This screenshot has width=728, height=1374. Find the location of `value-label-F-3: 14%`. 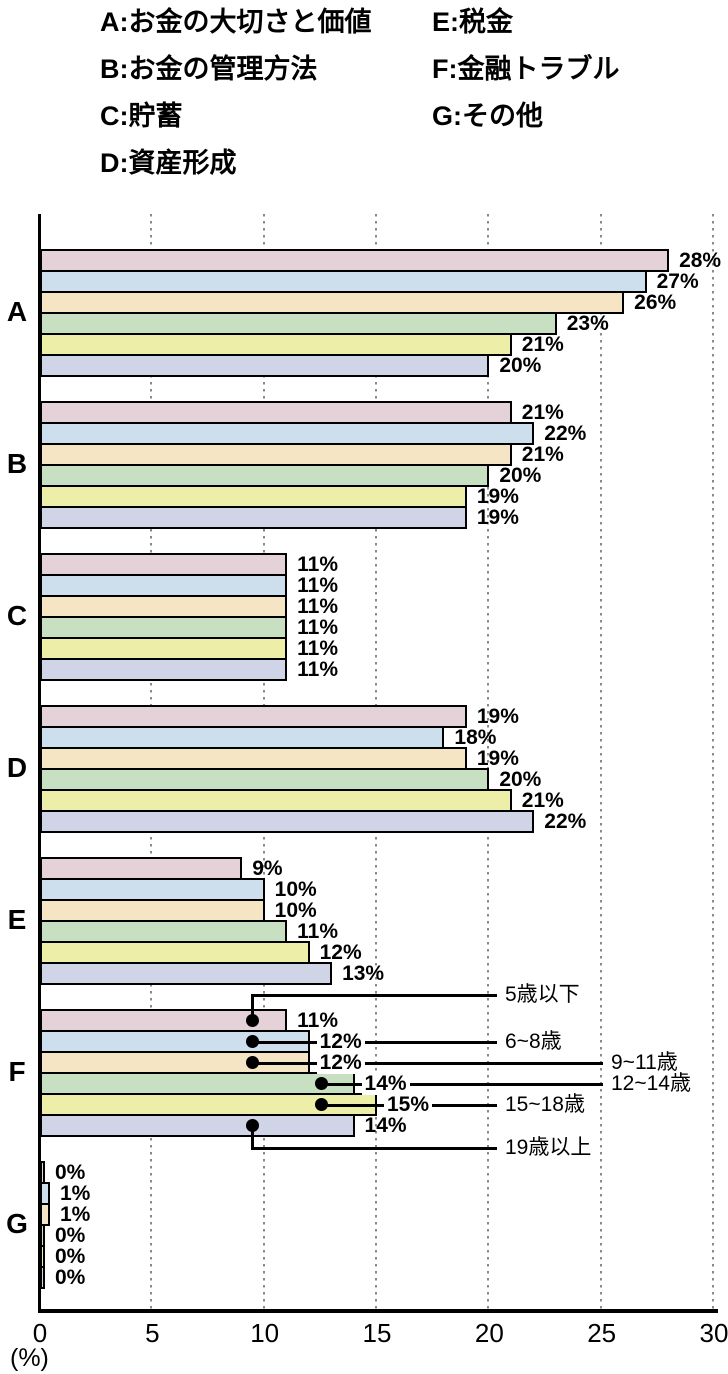

value-label-F-3: 14% is located at coordinates (385, 1083).